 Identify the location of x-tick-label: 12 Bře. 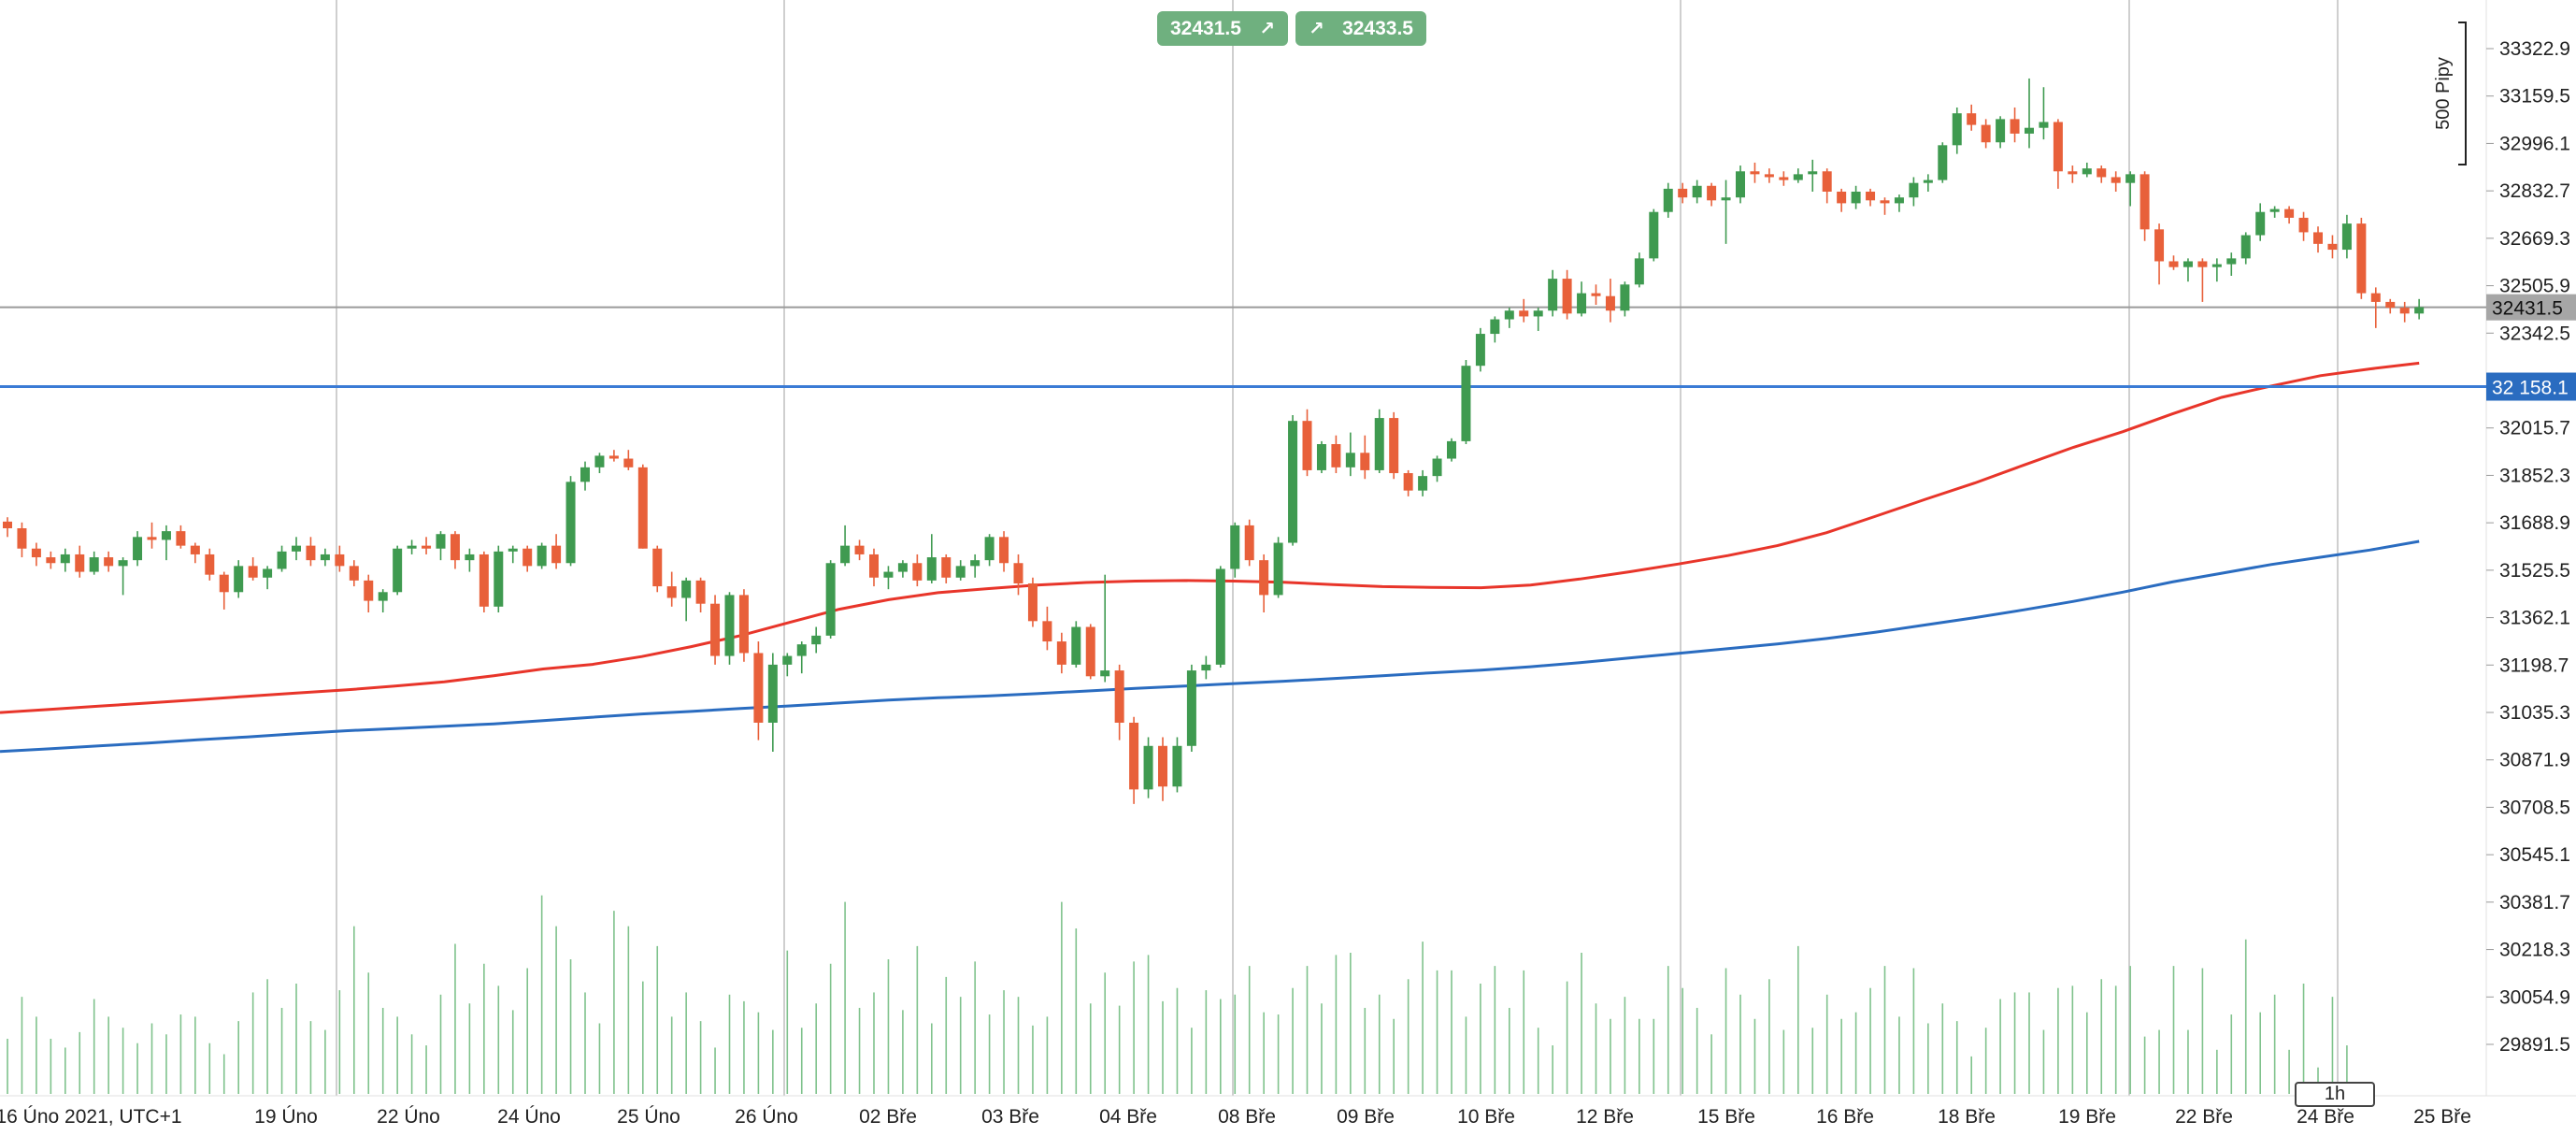
(1605, 1117).